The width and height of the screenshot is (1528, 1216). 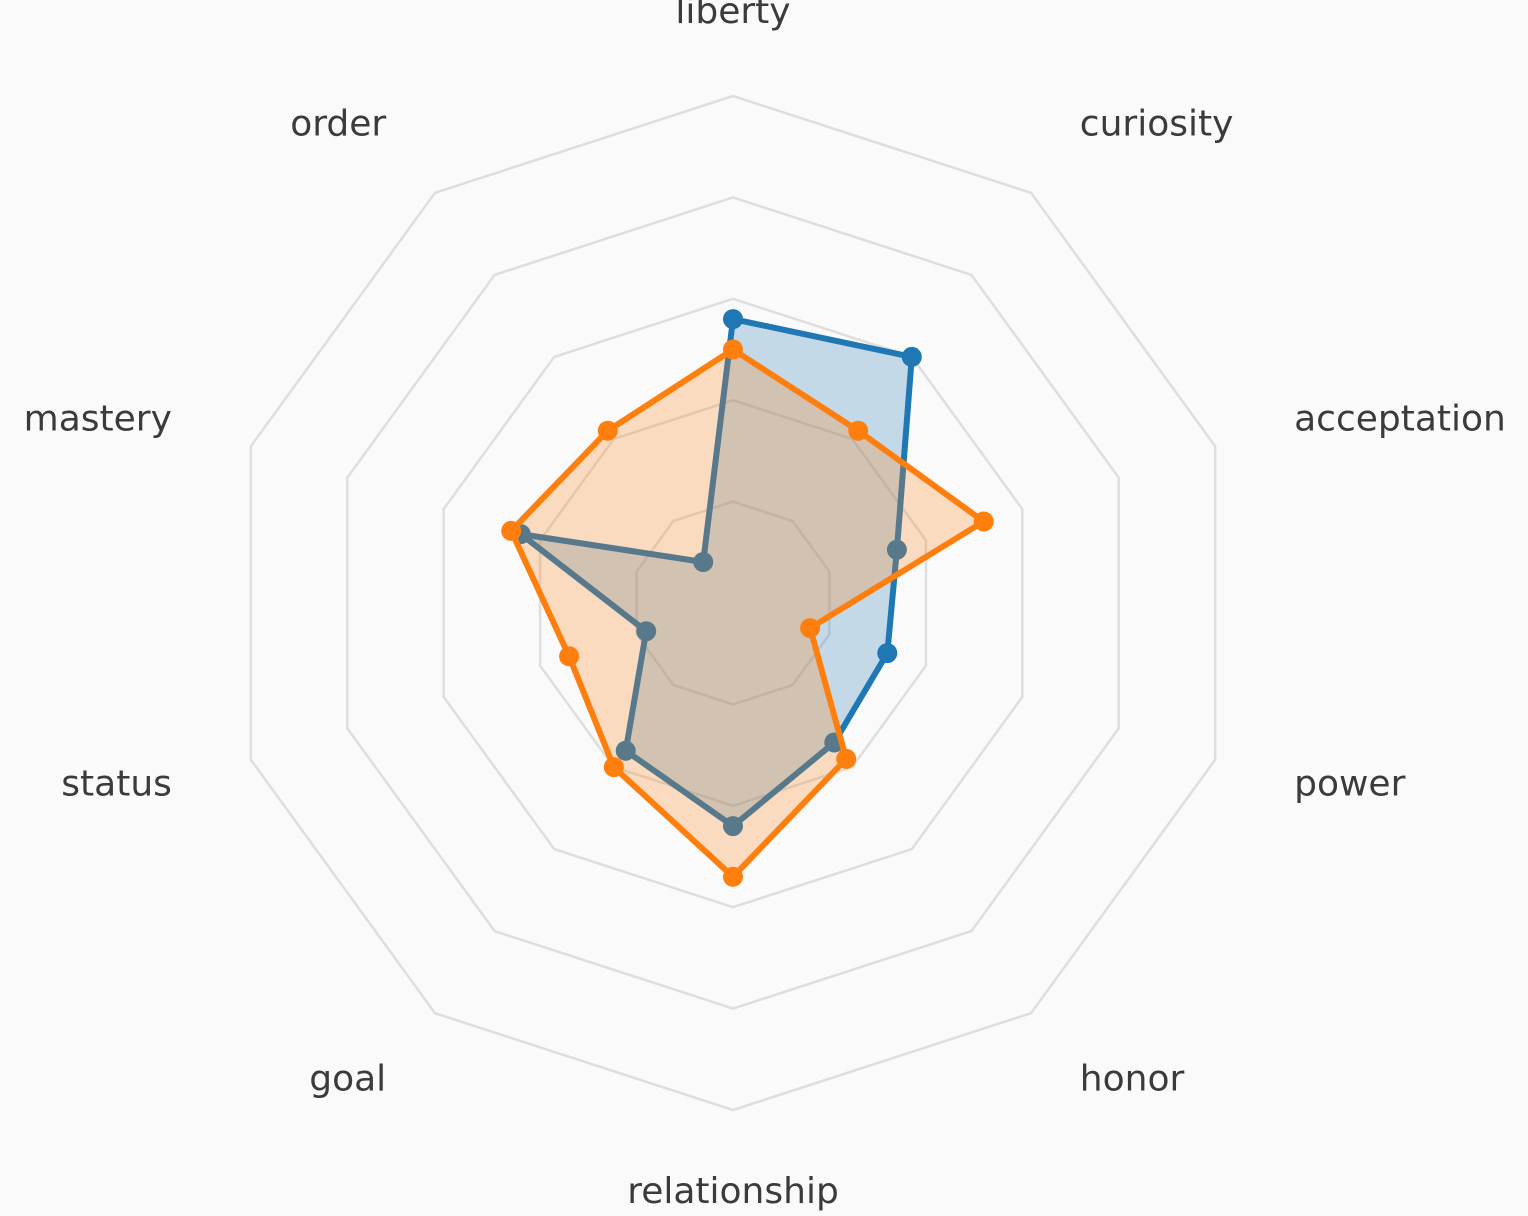 What do you see at coordinates (116, 783) in the screenshot?
I see `axis-label-status: status` at bounding box center [116, 783].